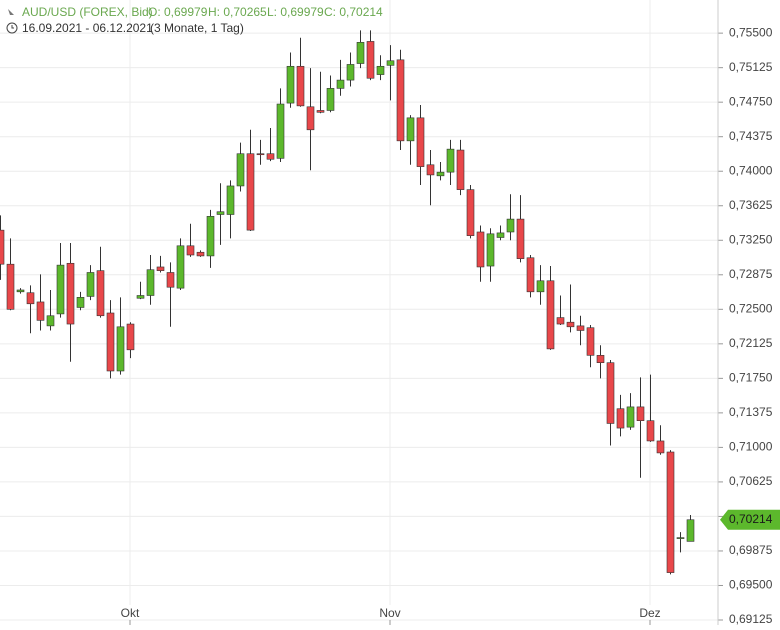 Image resolution: width=780 pixels, height=630 pixels. I want to click on y-tick-label: 0,75125, so click(751, 67).